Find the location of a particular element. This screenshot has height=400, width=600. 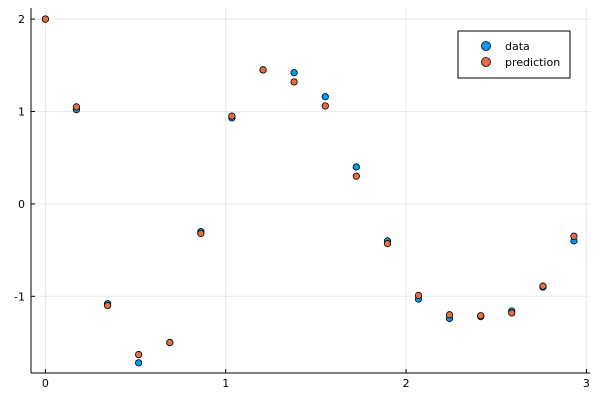

legend-marker-data is located at coordinates (486, 46).